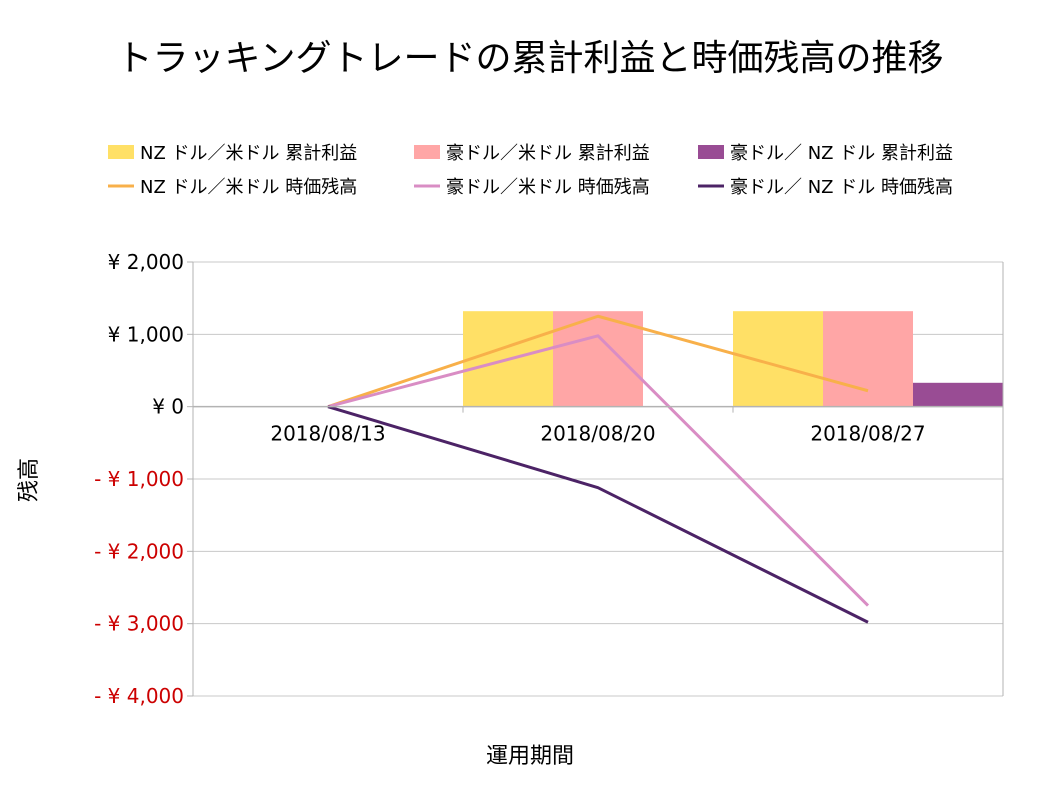  Describe the element at coordinates (139, 551) in the screenshot. I see `y-tick-label: - ¥ 2,000` at that location.